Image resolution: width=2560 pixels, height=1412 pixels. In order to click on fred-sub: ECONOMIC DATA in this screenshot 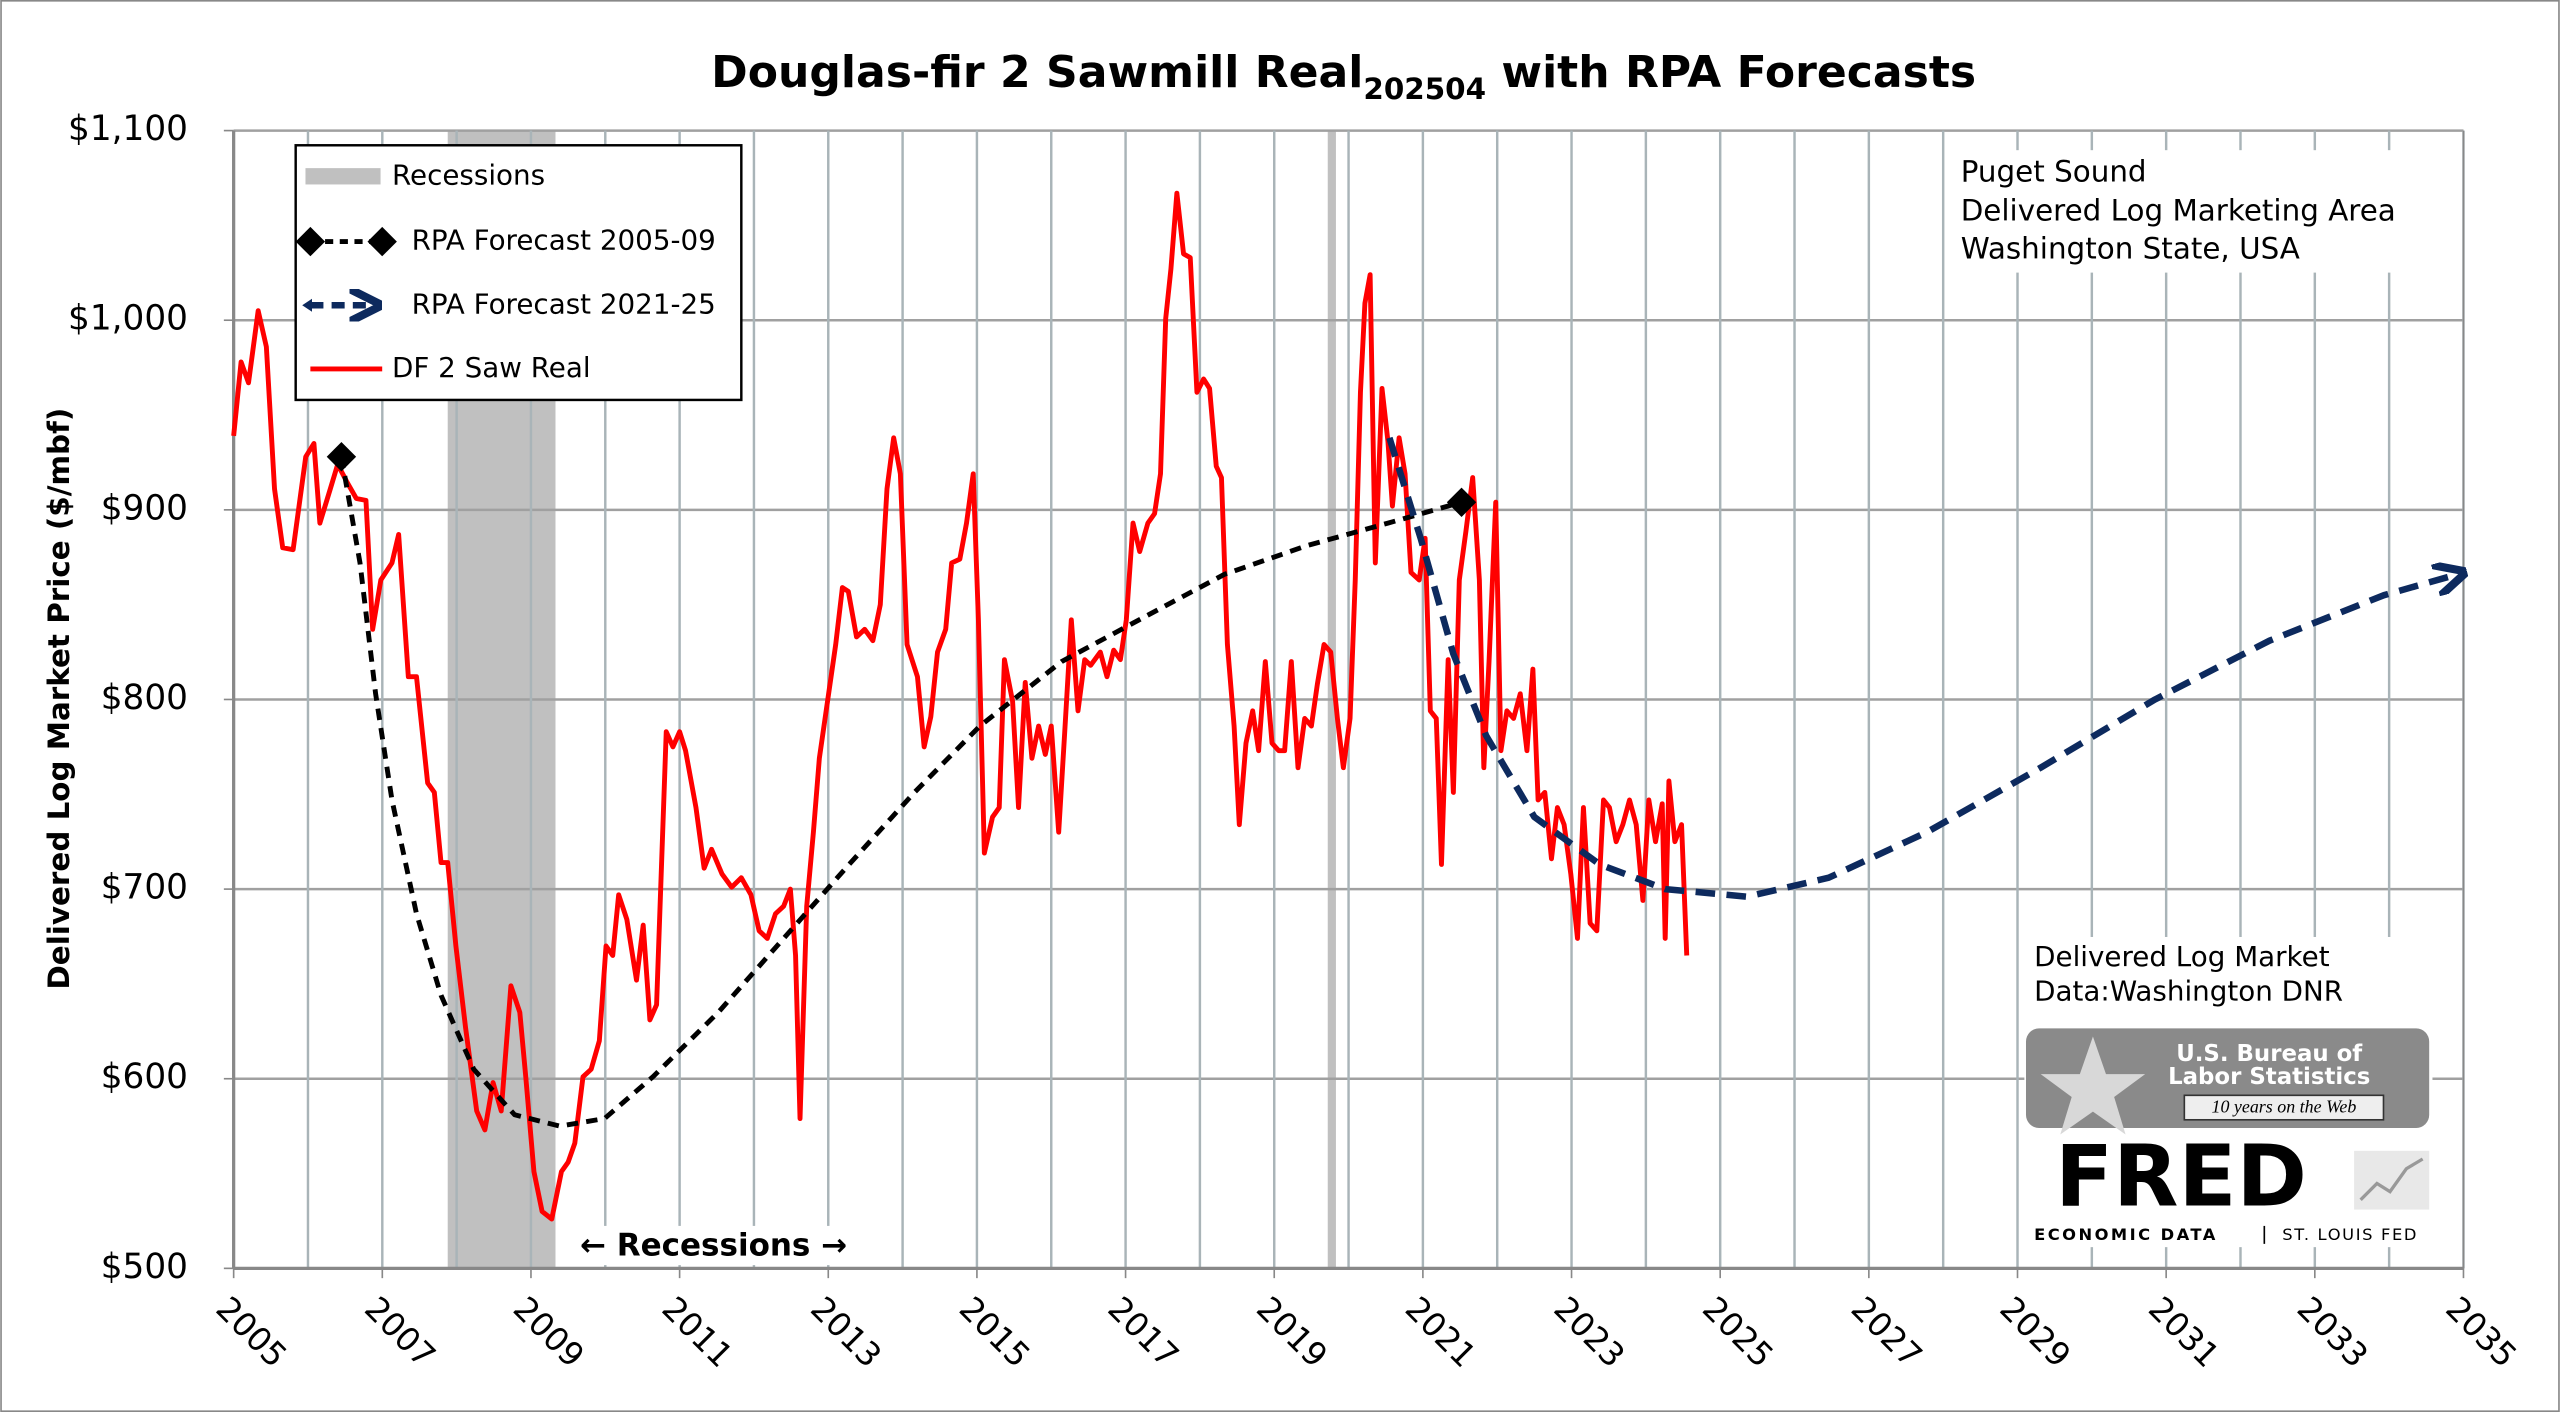, I will do `click(2126, 1234)`.